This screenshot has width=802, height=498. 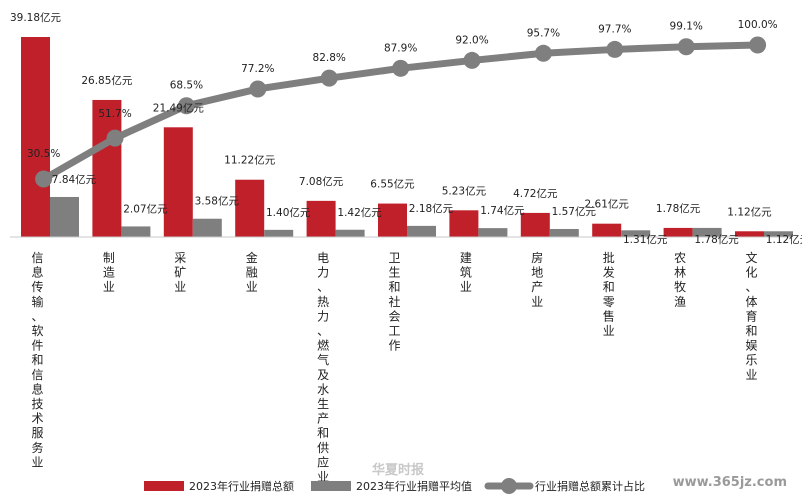 What do you see at coordinates (180, 272) in the screenshot?
I see `category-label: 采矿业` at bounding box center [180, 272].